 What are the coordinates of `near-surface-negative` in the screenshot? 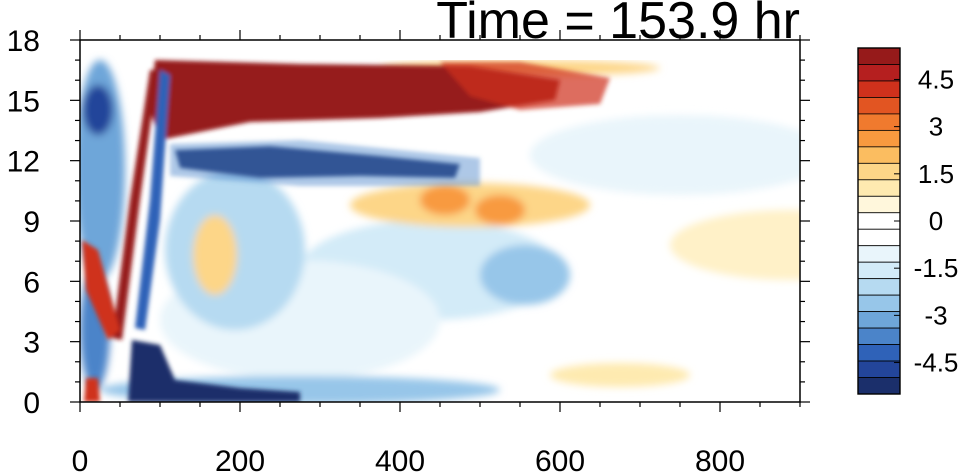 It's located at (214, 371).